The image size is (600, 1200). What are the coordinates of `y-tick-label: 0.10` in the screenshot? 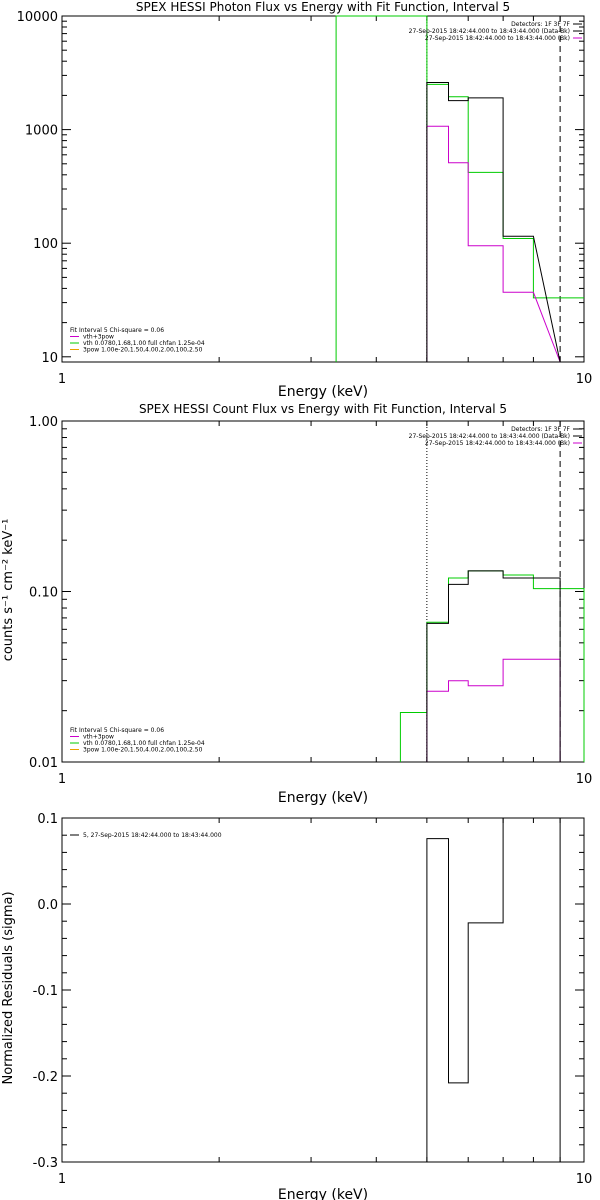 It's located at (43, 593).